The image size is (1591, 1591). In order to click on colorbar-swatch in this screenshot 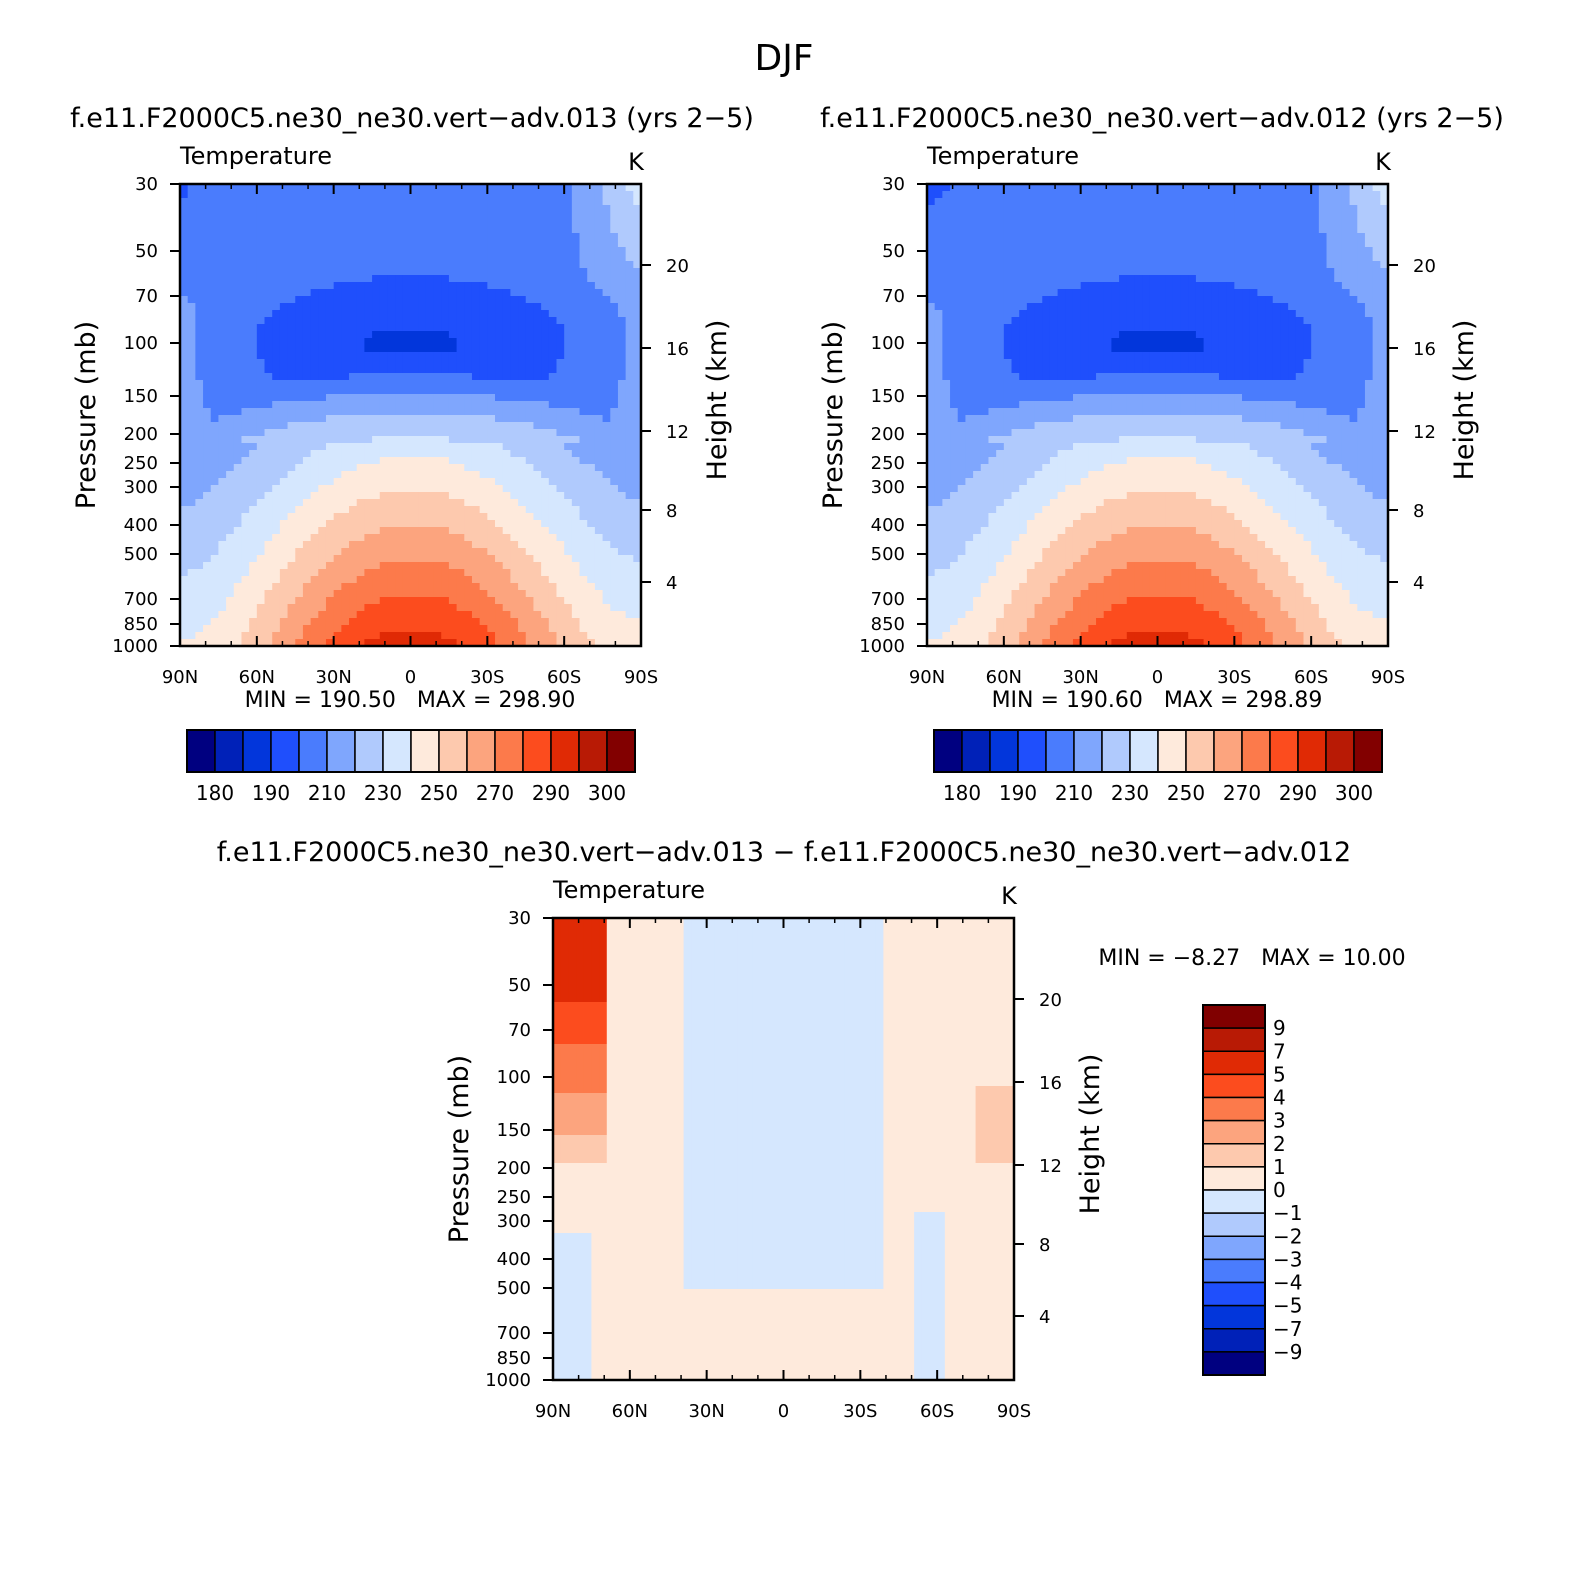, I will do `click(593, 751)`.